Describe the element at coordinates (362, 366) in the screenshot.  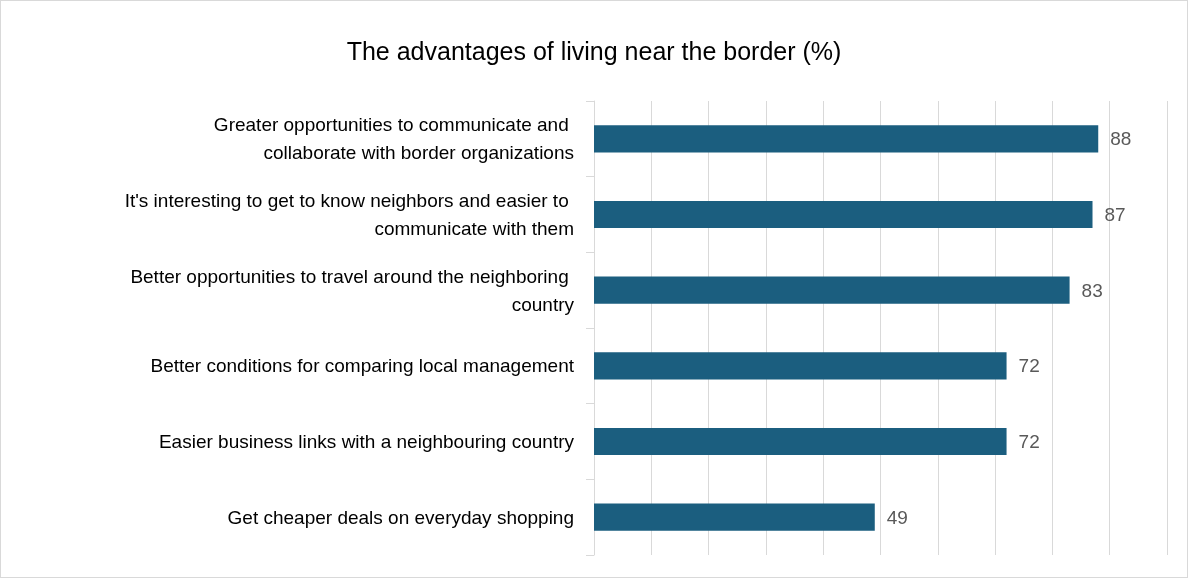
I see `y-tick-label: Better conditions for comparing local management` at that location.